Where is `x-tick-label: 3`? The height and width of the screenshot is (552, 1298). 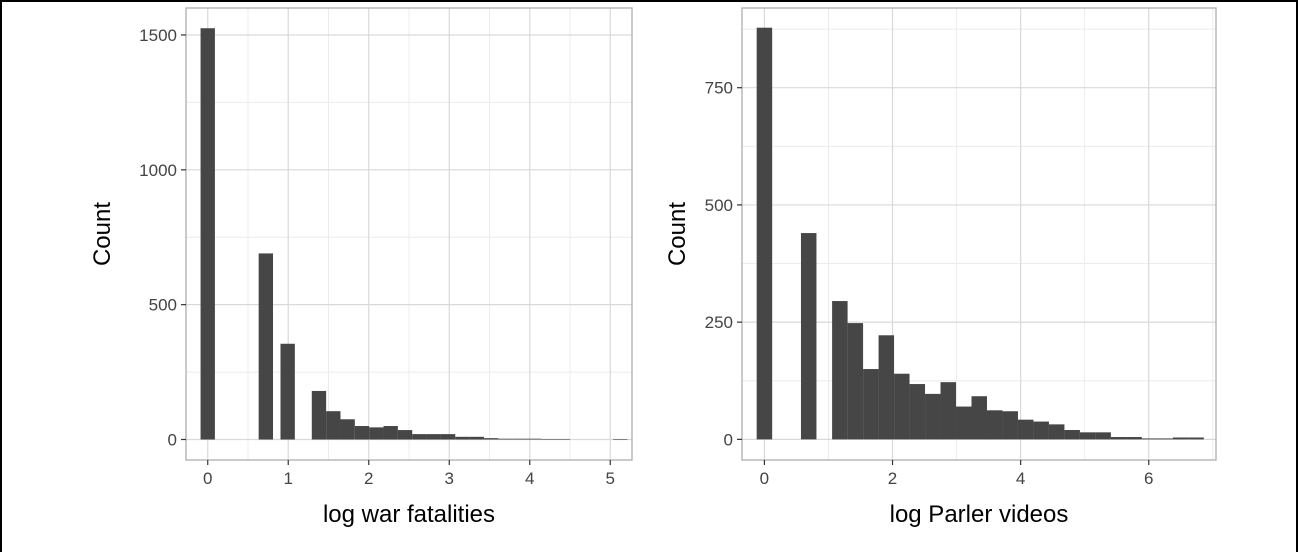
x-tick-label: 3 is located at coordinates (449, 478).